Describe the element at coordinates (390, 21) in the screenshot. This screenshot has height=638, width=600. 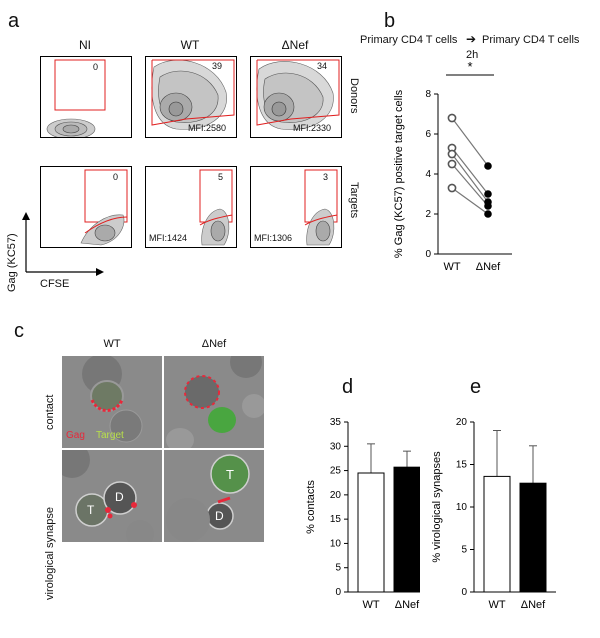
I see `panel-b-letter: b` at that location.